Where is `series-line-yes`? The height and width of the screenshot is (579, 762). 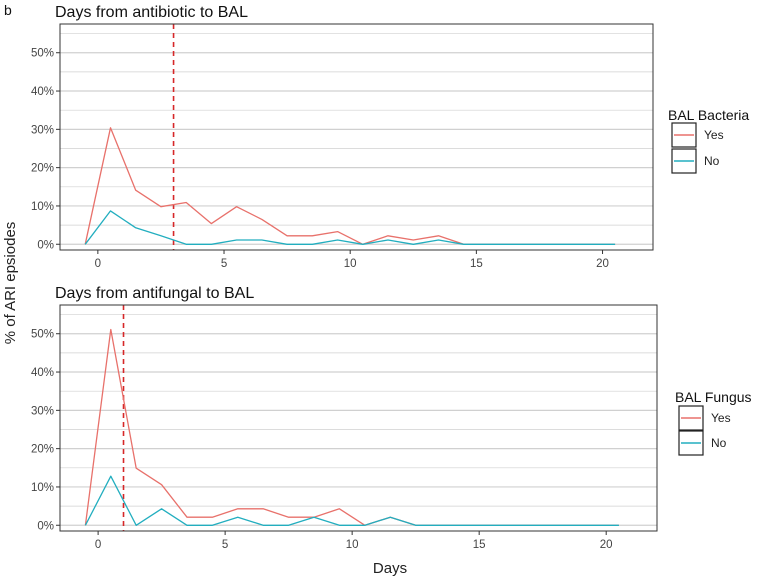 series-line-yes is located at coordinates (350, 186).